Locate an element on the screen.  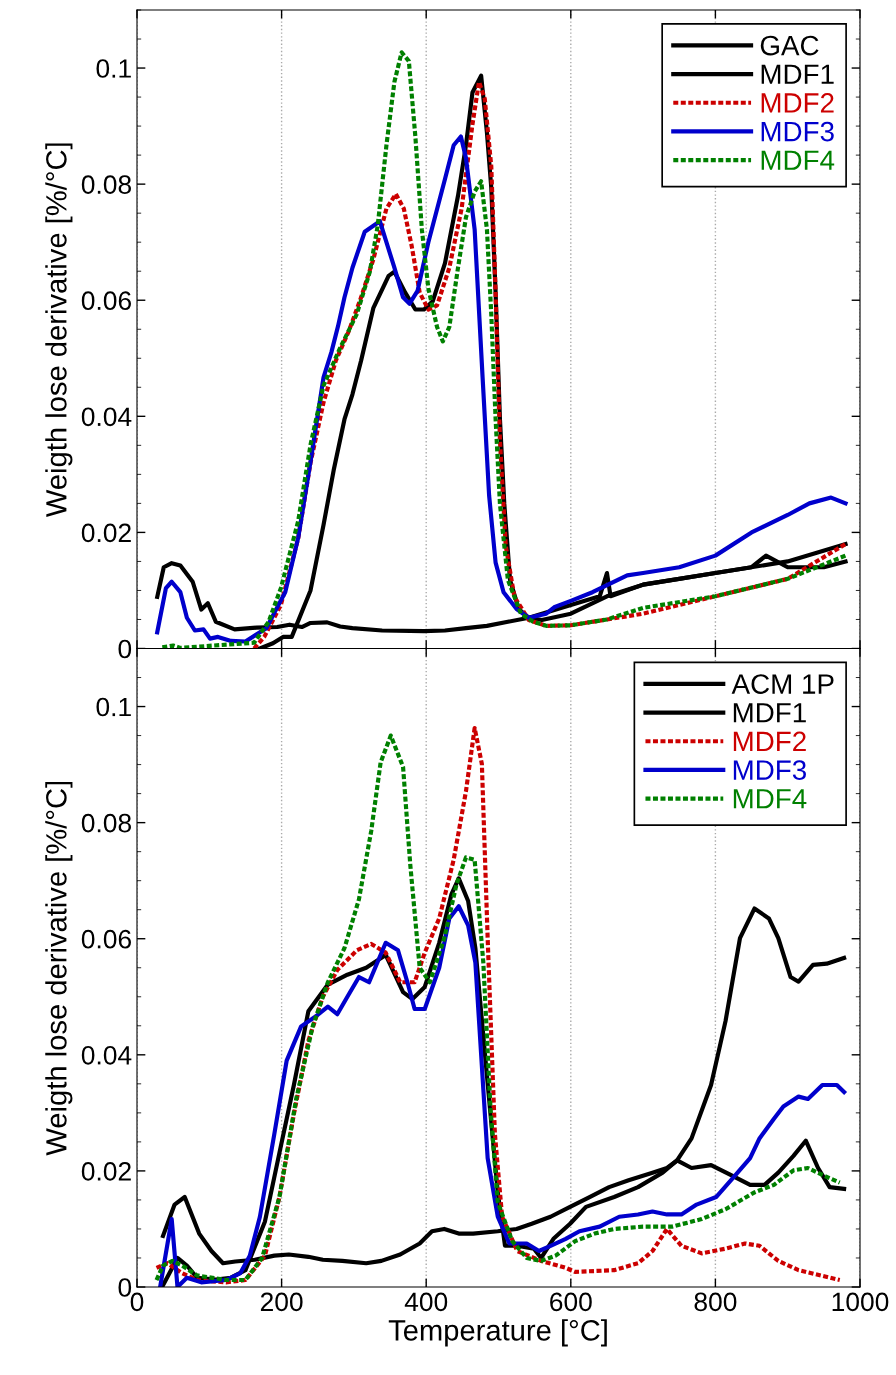
x-tick-label: 200 is located at coordinates (281, 1302).